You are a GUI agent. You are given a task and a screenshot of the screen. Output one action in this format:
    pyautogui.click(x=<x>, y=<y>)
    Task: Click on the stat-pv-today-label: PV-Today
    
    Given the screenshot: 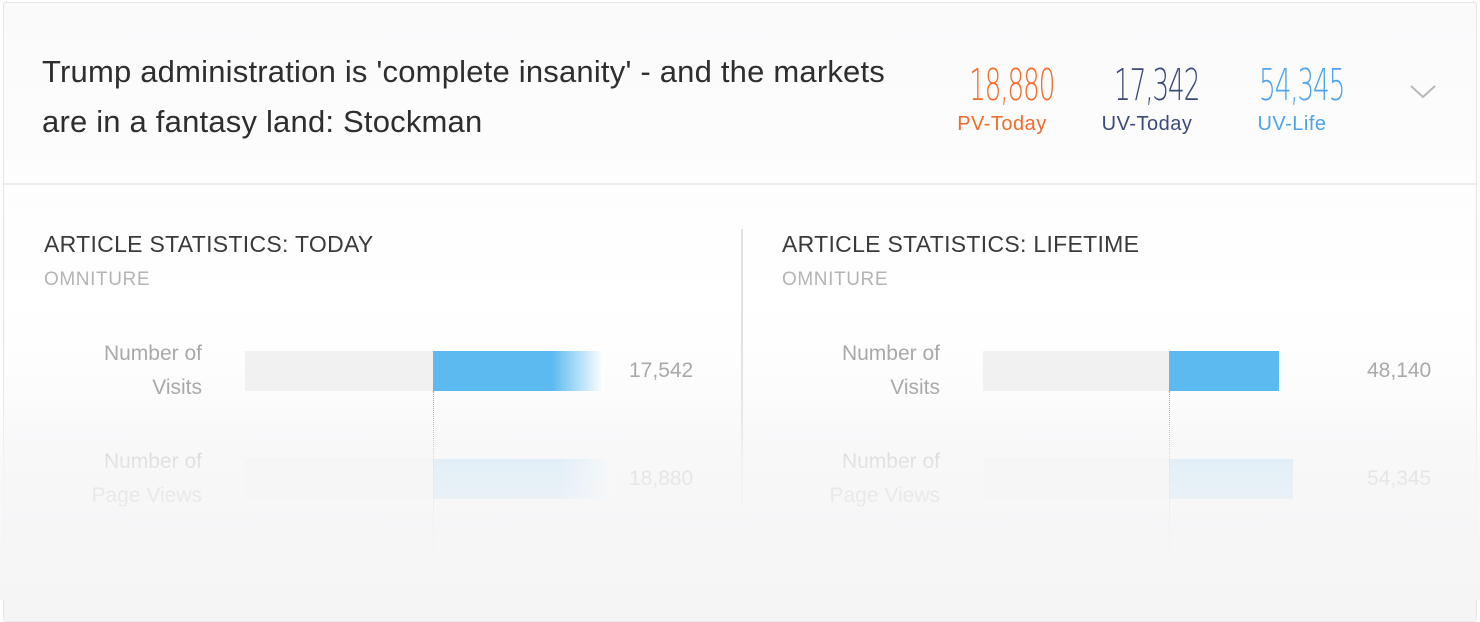 What is the action you would take?
    pyautogui.click(x=1002, y=124)
    